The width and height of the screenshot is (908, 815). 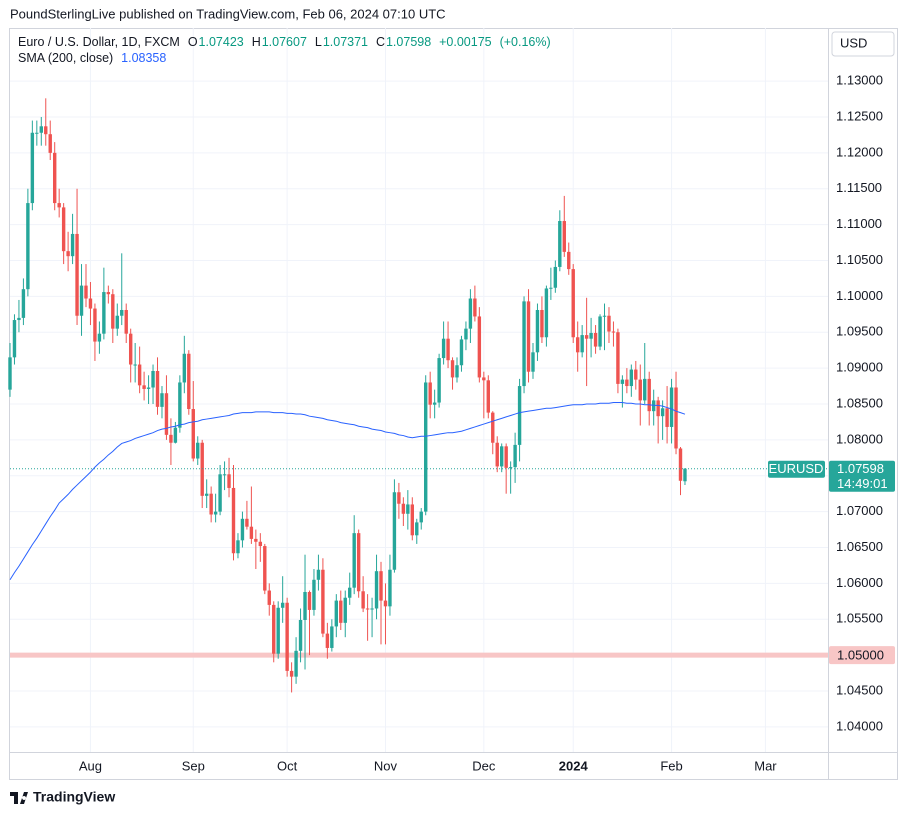 I want to click on price-tag, so click(x=862, y=476).